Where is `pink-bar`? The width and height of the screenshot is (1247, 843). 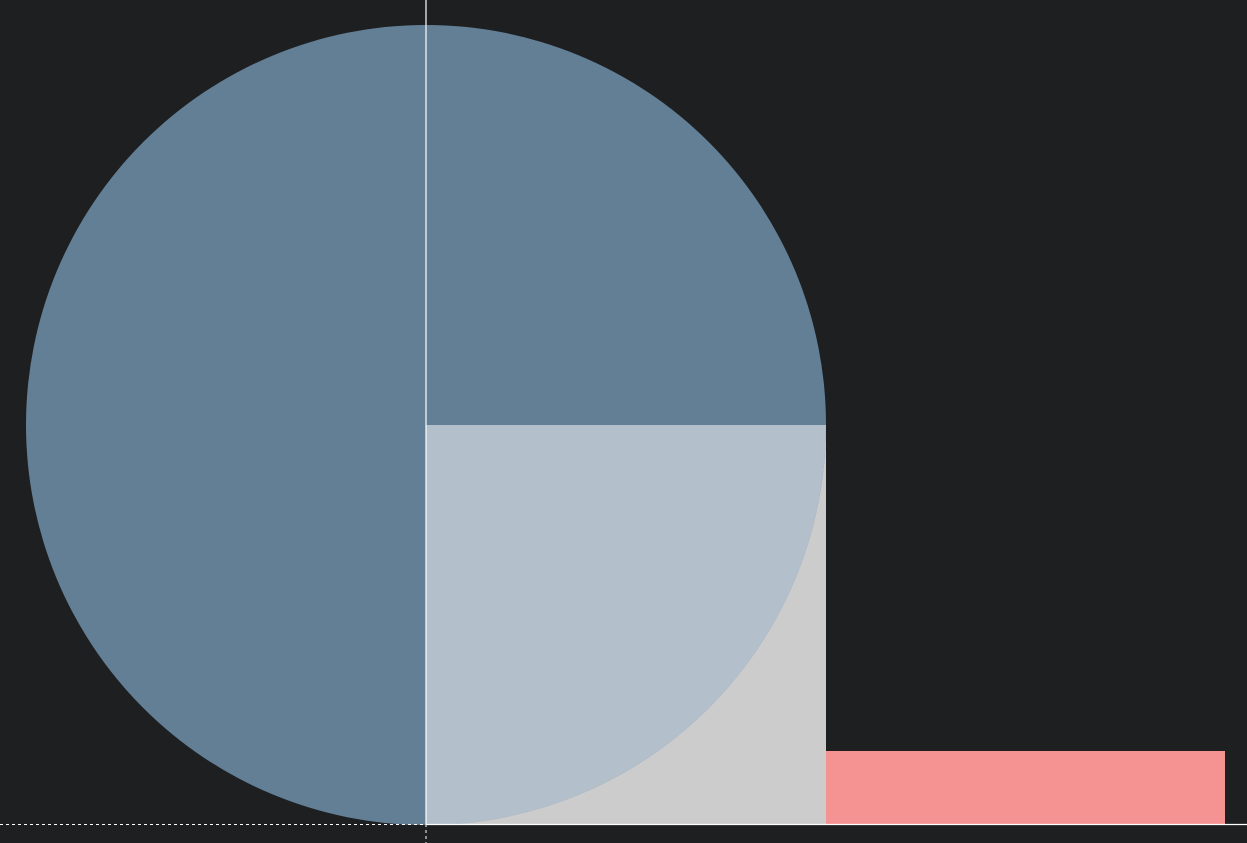 pink-bar is located at coordinates (1025, 788).